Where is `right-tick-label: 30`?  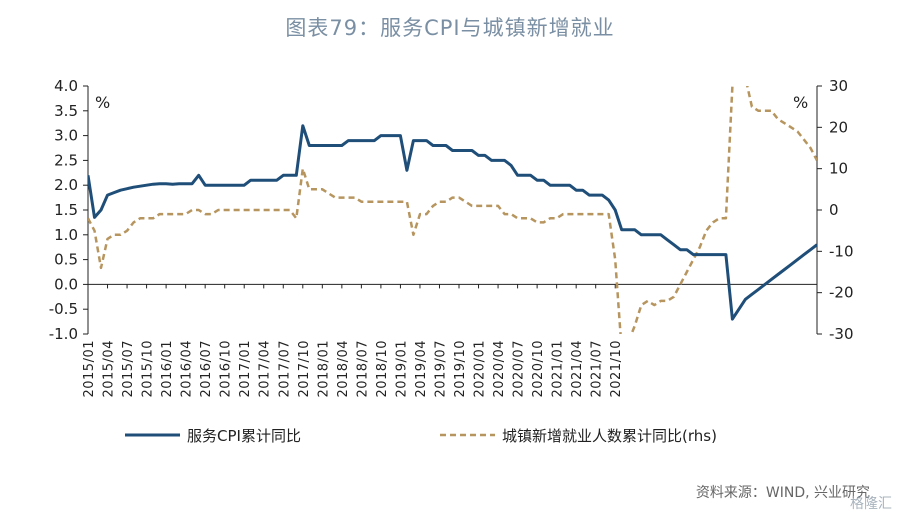 right-tick-label: 30 is located at coordinates (838, 86).